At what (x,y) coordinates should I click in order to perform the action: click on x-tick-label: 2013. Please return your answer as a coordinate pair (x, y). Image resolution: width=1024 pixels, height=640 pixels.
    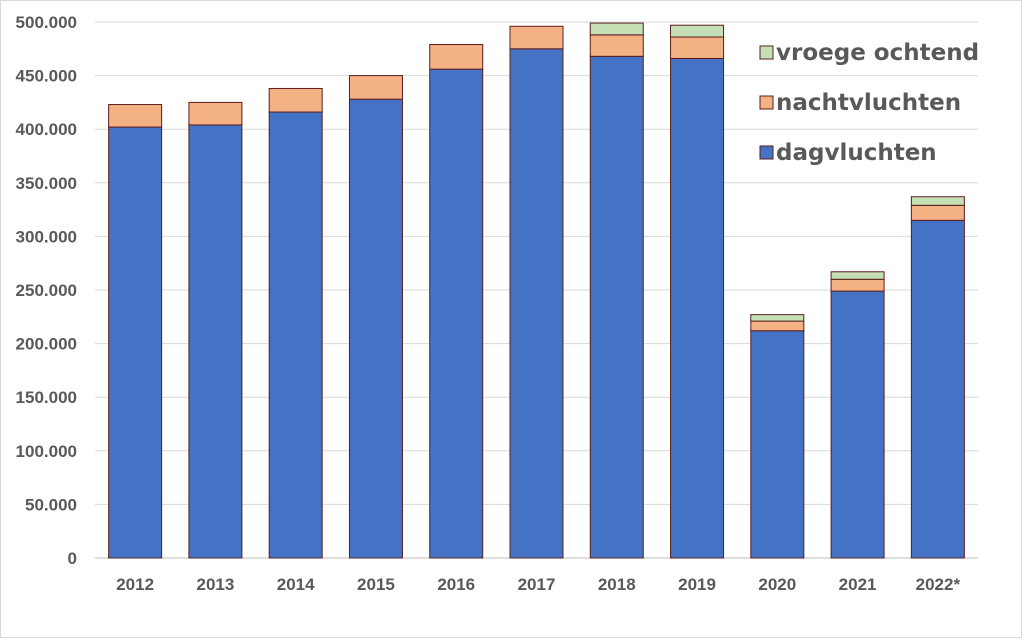
    Looking at the image, I should click on (215, 584).